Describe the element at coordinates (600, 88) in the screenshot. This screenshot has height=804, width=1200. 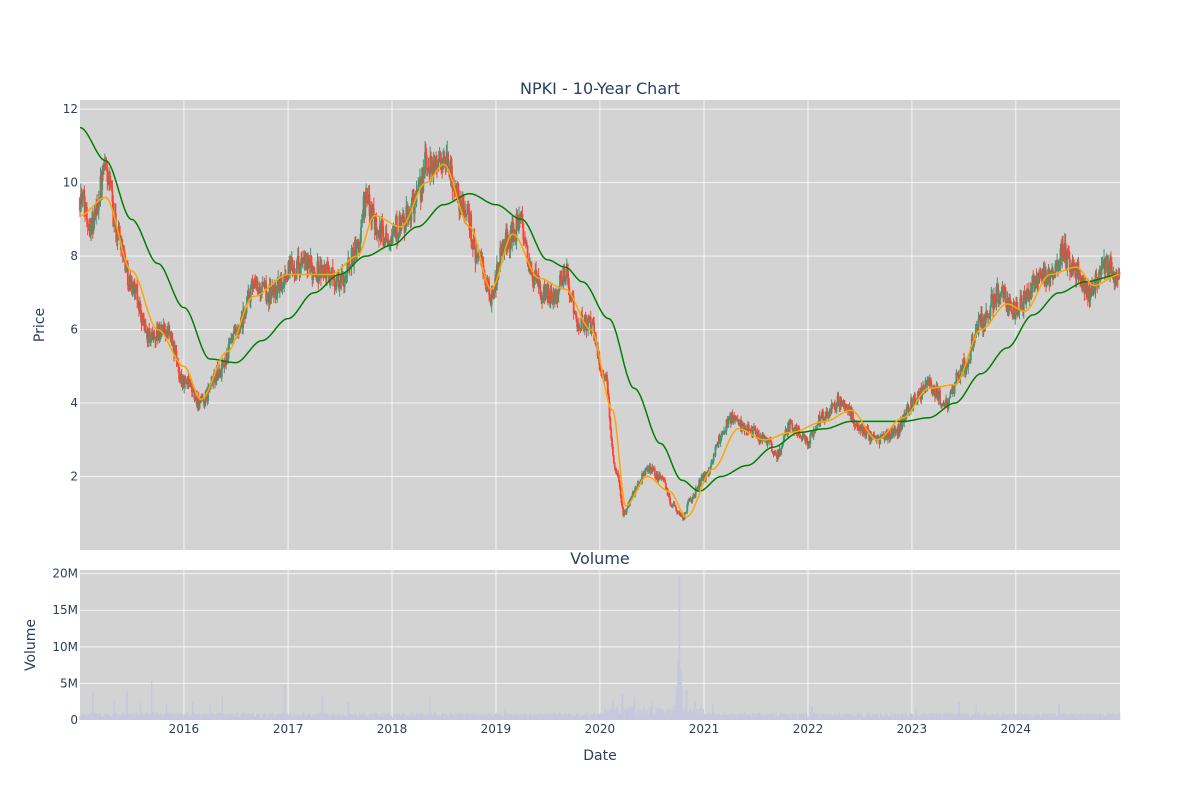
I see `price-chart-title: NPKI - 10-Year Chart` at that location.